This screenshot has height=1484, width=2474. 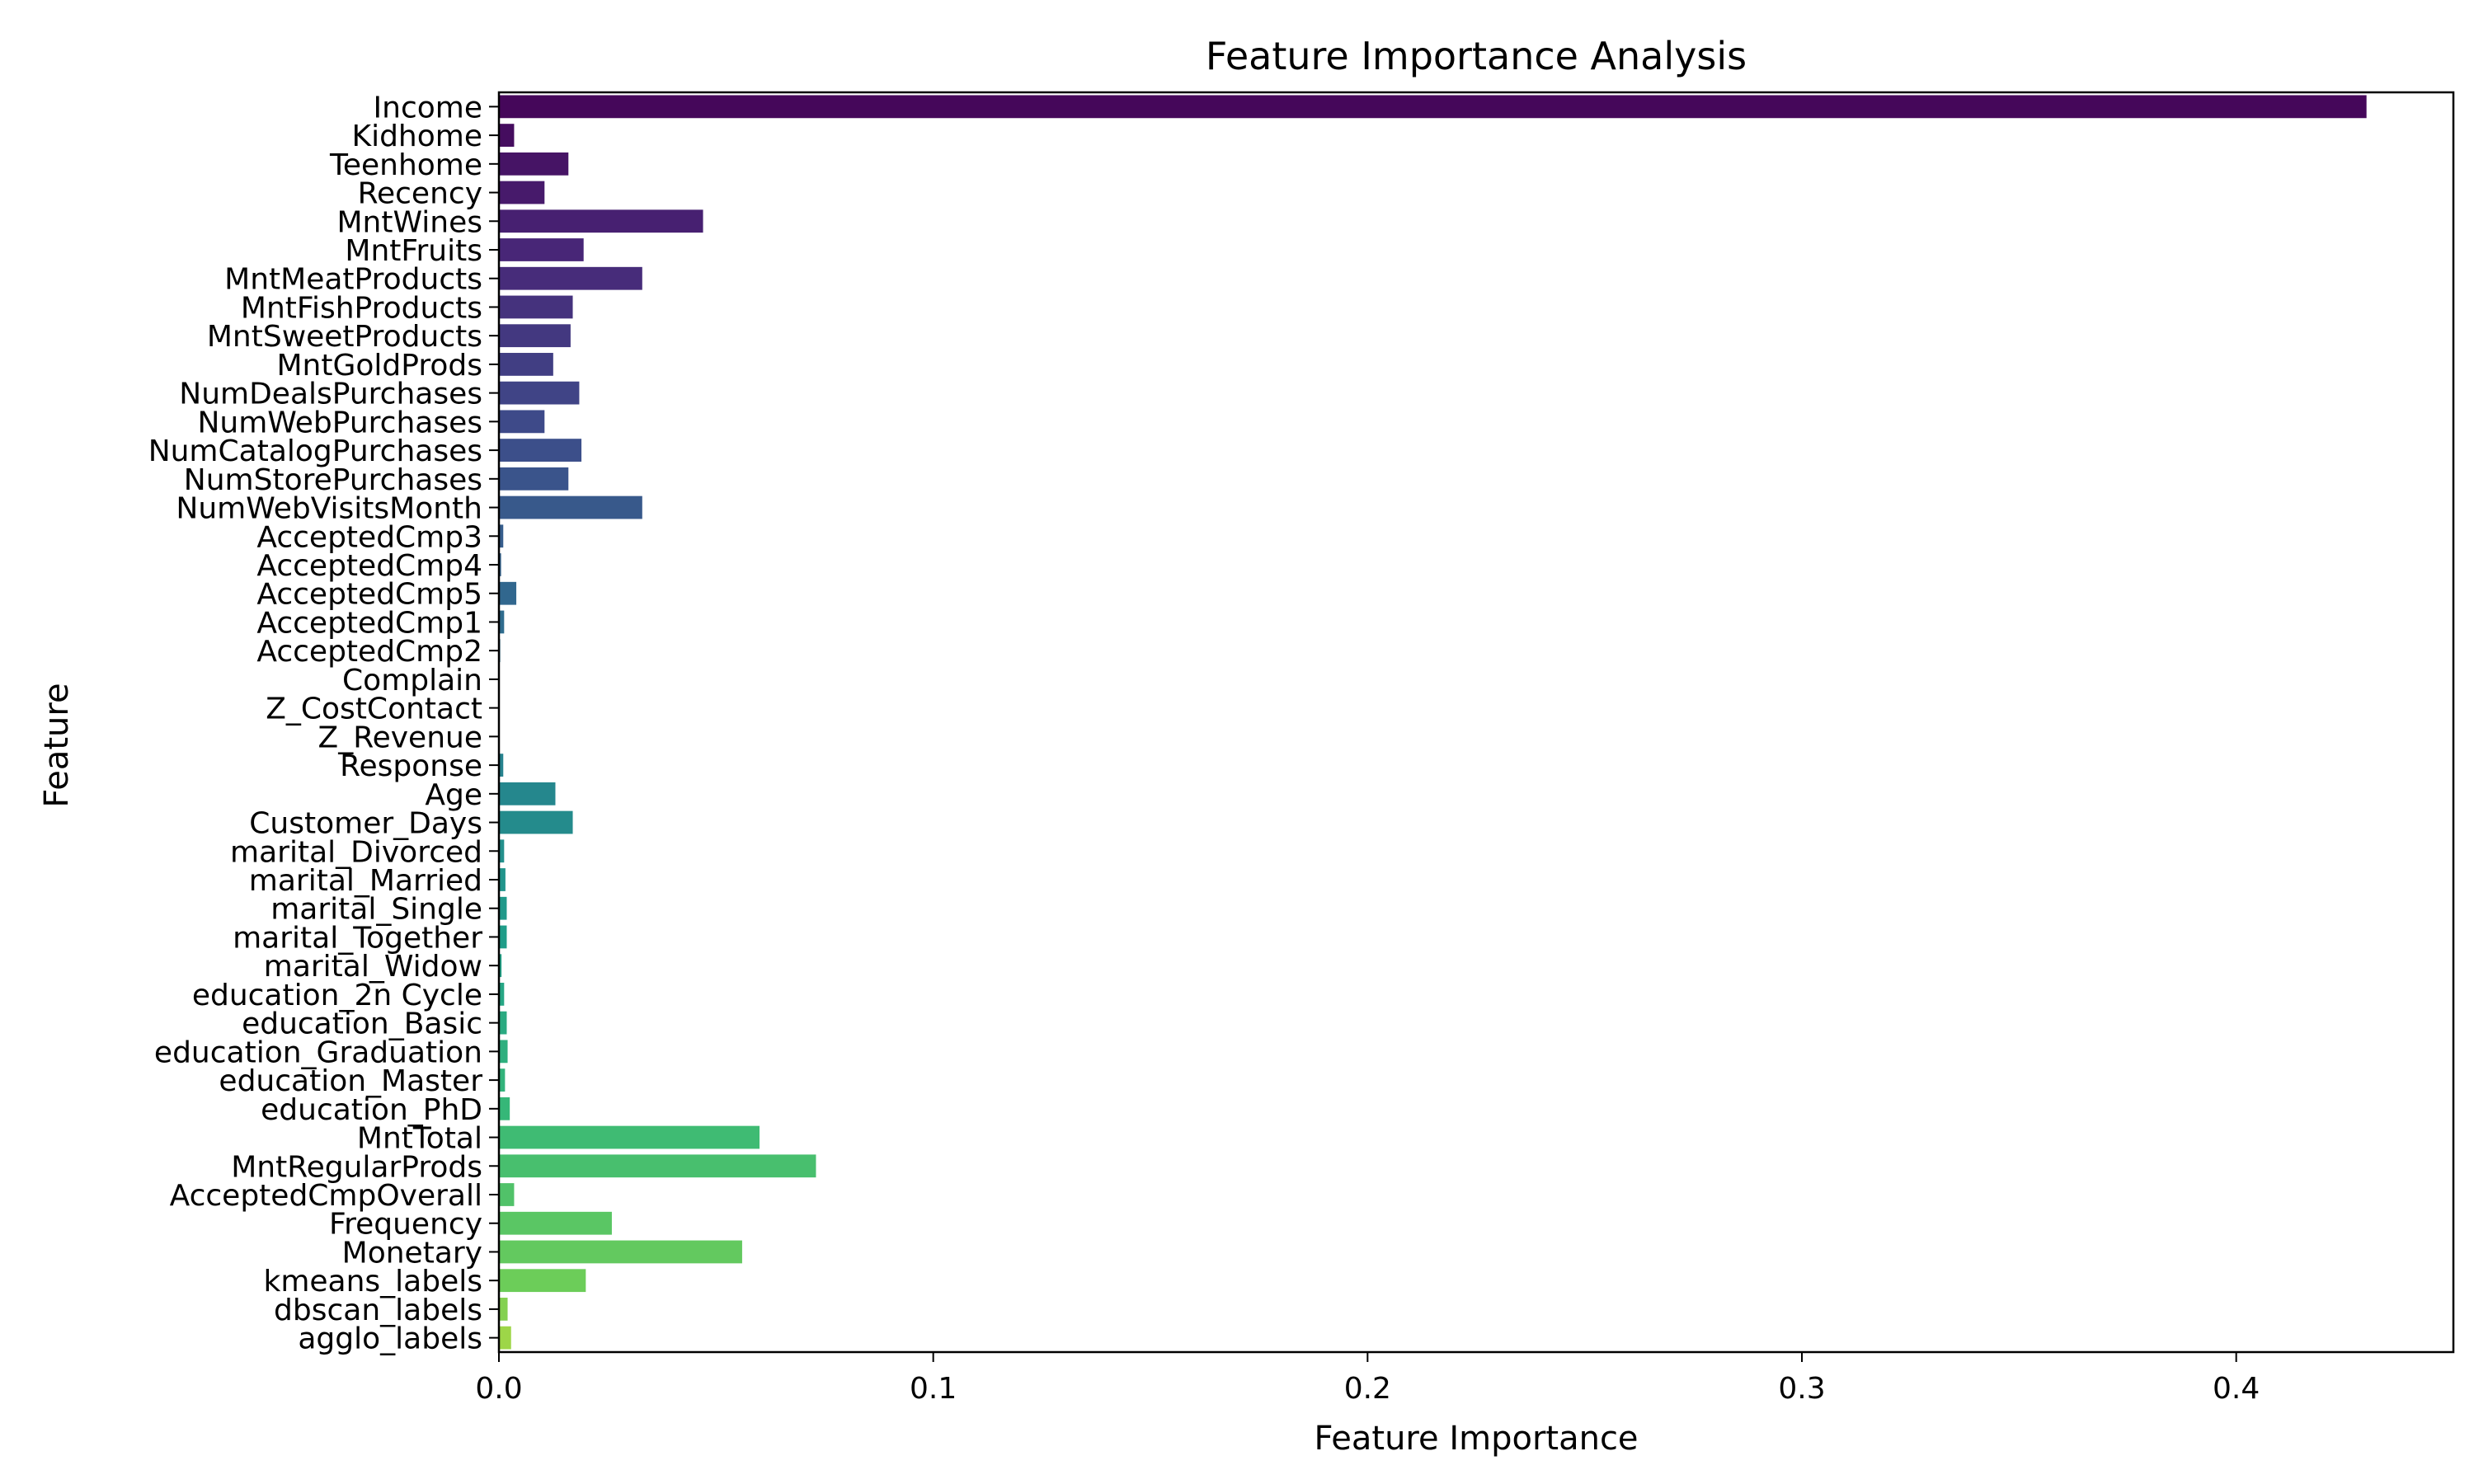 What do you see at coordinates (361, 308) in the screenshot?
I see `category-label: MntFishProducts` at bounding box center [361, 308].